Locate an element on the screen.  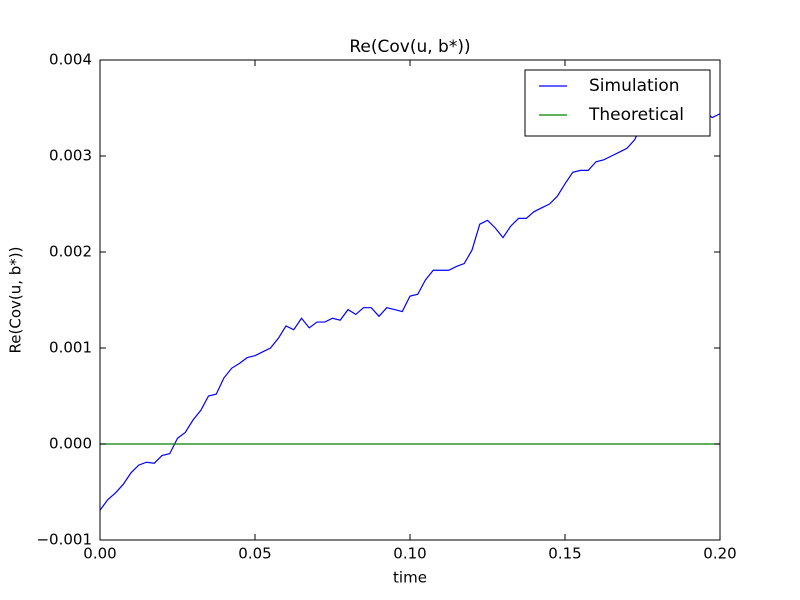
y-tick-label: 0.002 is located at coordinates (70, 252).